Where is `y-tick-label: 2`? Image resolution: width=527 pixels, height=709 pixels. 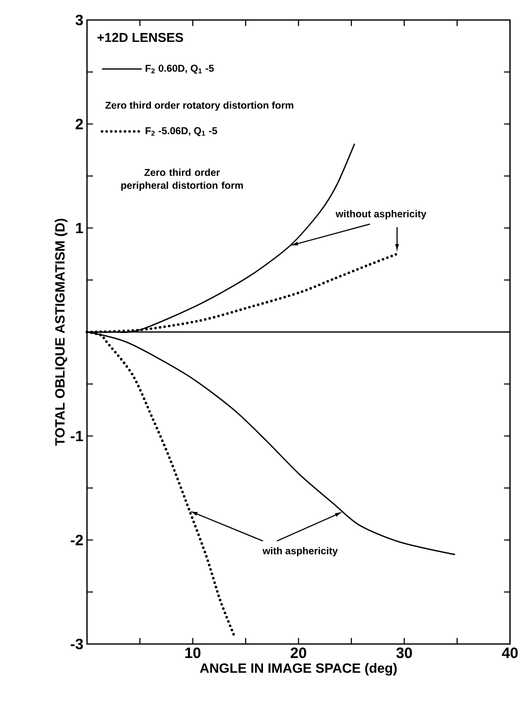 y-tick-label: 2 is located at coordinates (79, 124).